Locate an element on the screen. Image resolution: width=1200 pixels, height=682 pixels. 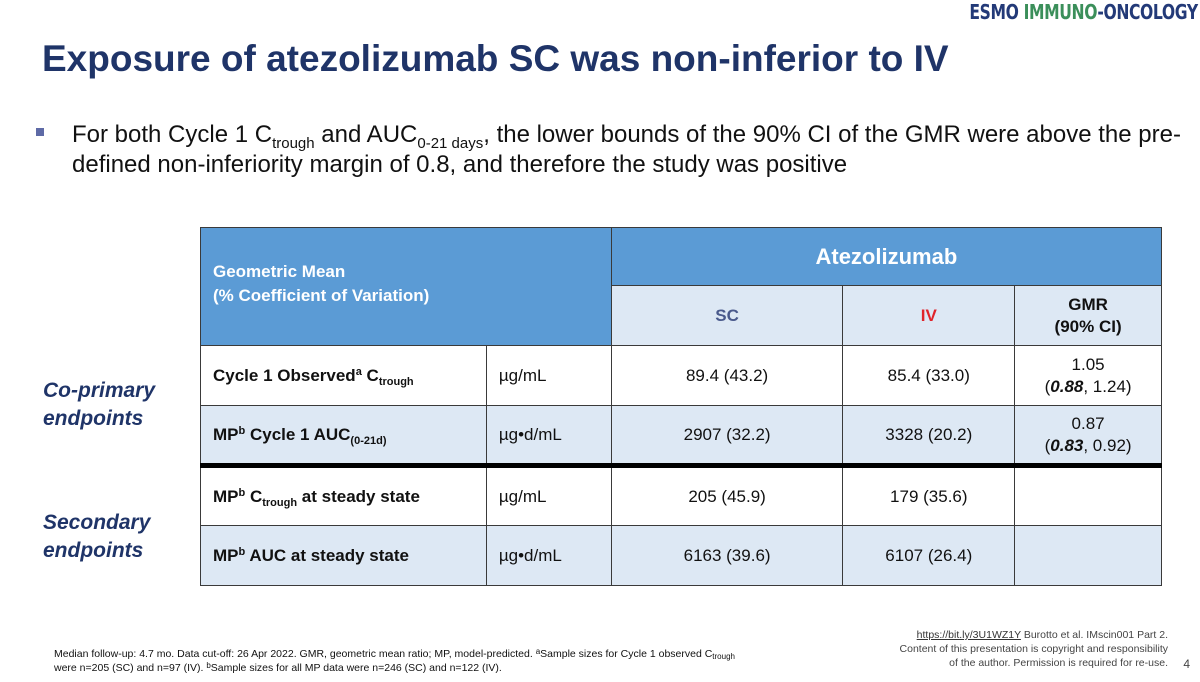
iv-value: 3328 (20.2) is located at coordinates (929, 435).